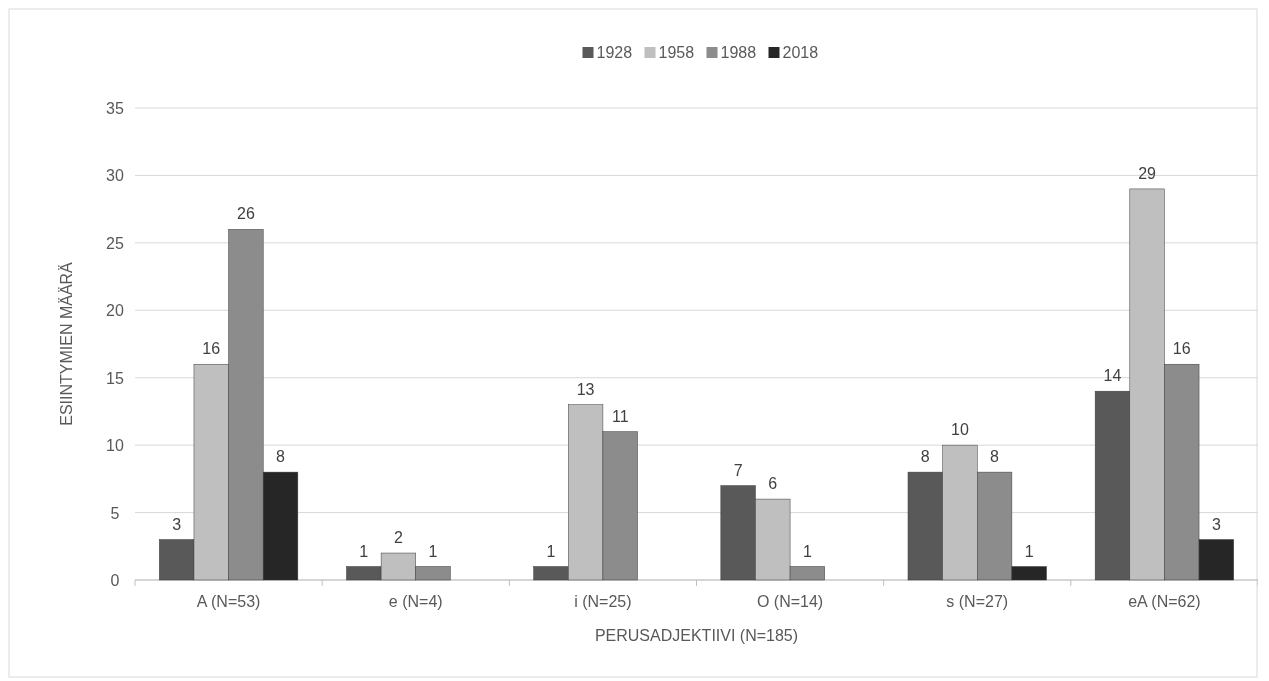 The width and height of the screenshot is (1269, 681). What do you see at coordinates (960, 430) in the screenshot?
I see `data-label: 10` at bounding box center [960, 430].